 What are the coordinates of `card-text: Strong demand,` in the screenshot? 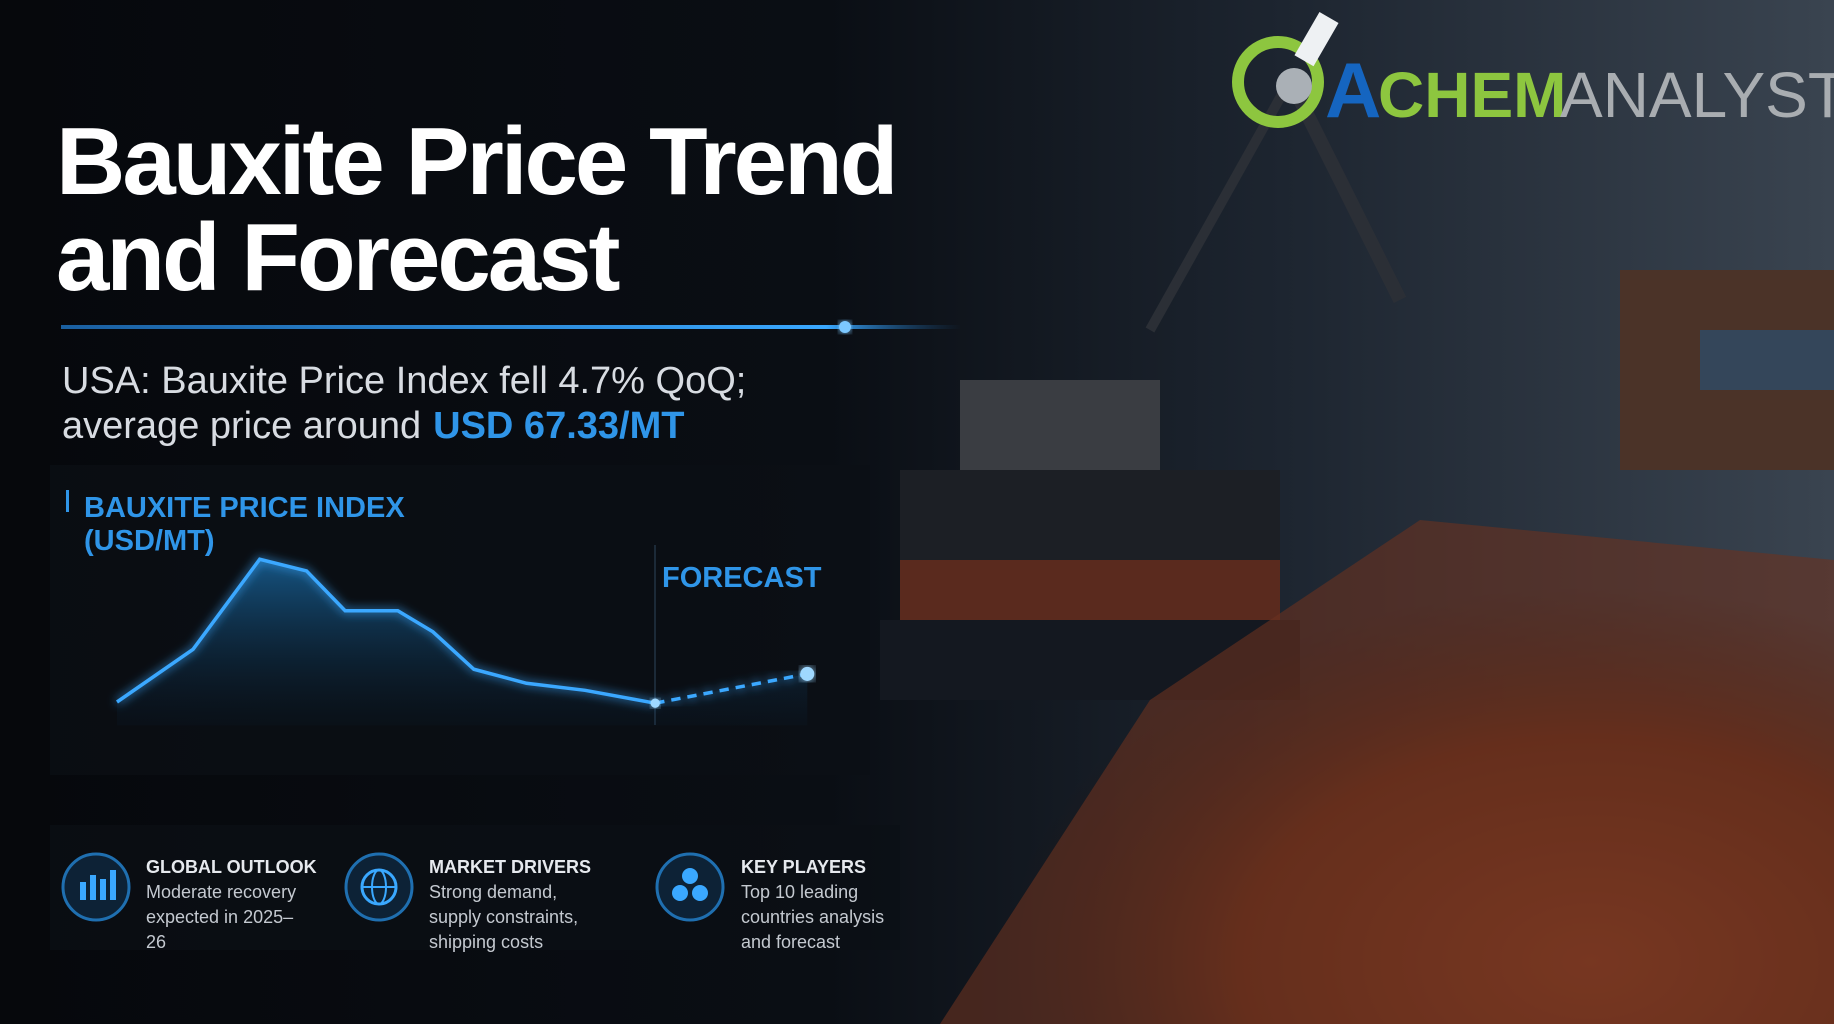 It's located at (493, 892).